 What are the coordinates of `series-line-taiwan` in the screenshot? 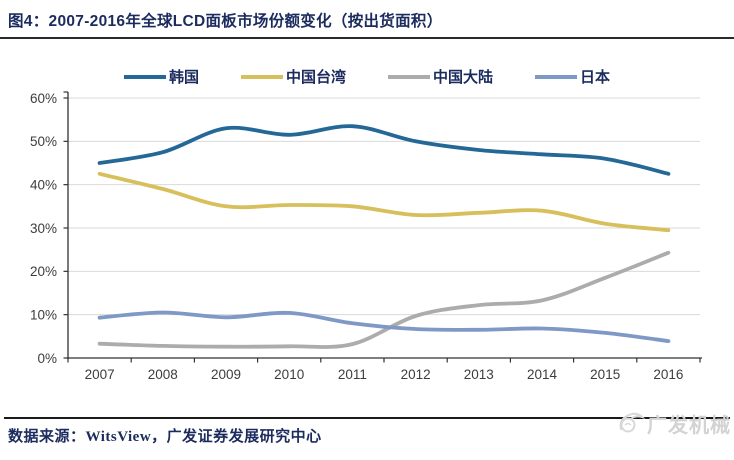 It's located at (384, 202).